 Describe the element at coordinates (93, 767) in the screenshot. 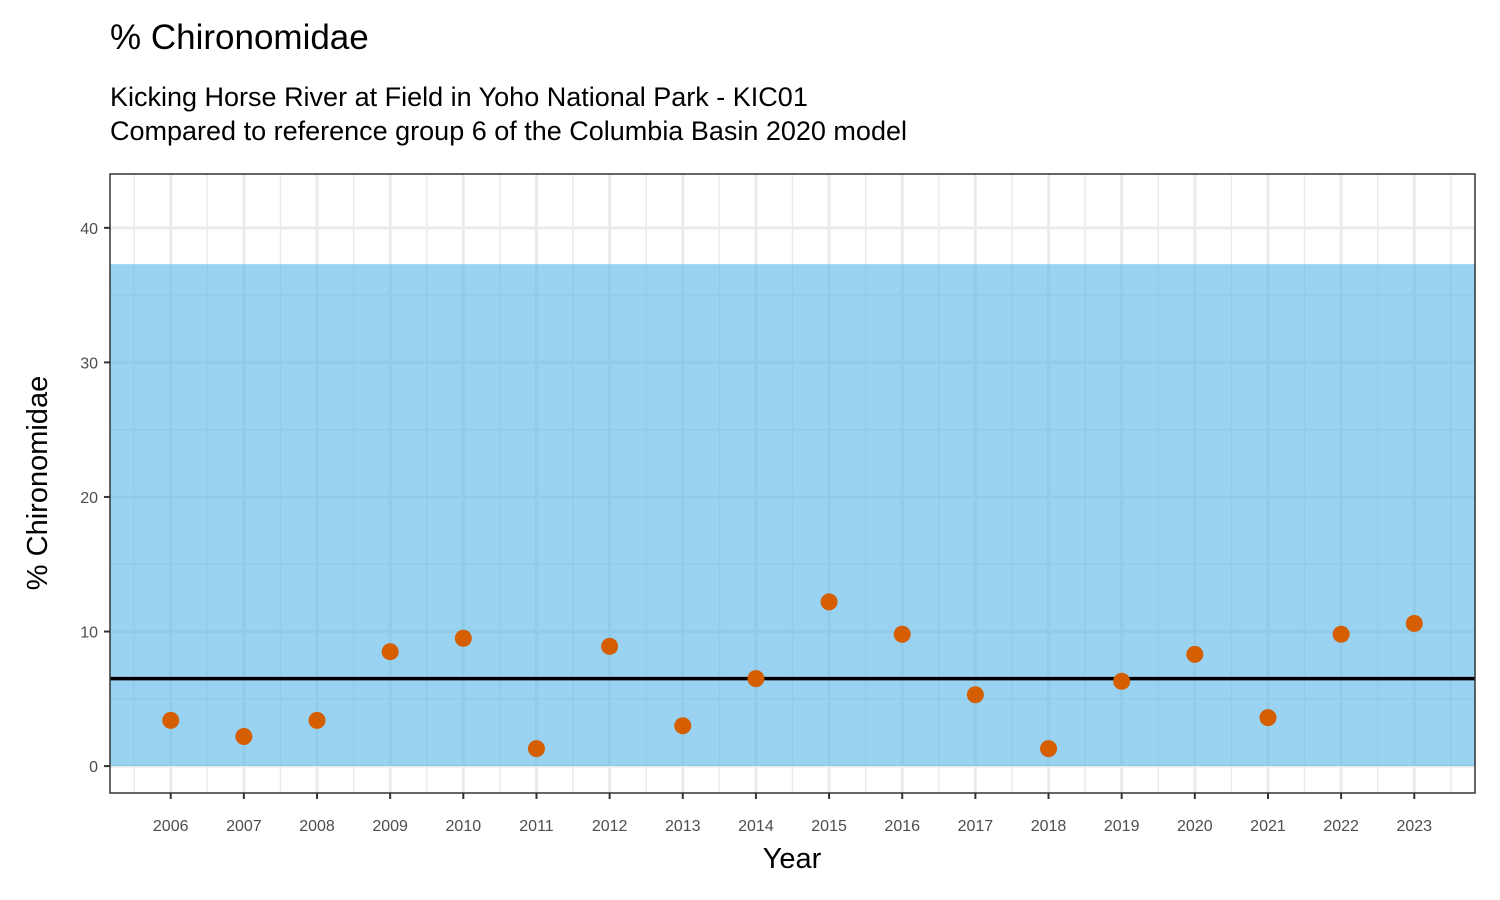

I see `y-tick-label: 0` at that location.